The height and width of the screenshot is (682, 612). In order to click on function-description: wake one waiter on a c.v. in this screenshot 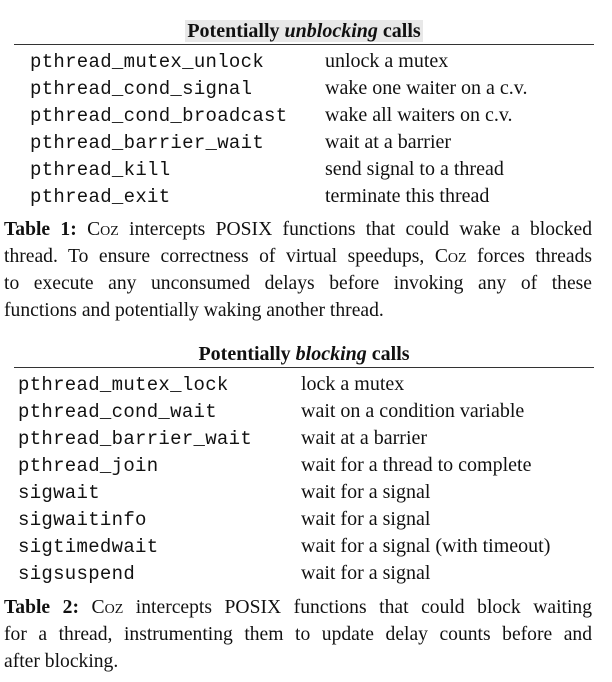, I will do `click(426, 88)`.